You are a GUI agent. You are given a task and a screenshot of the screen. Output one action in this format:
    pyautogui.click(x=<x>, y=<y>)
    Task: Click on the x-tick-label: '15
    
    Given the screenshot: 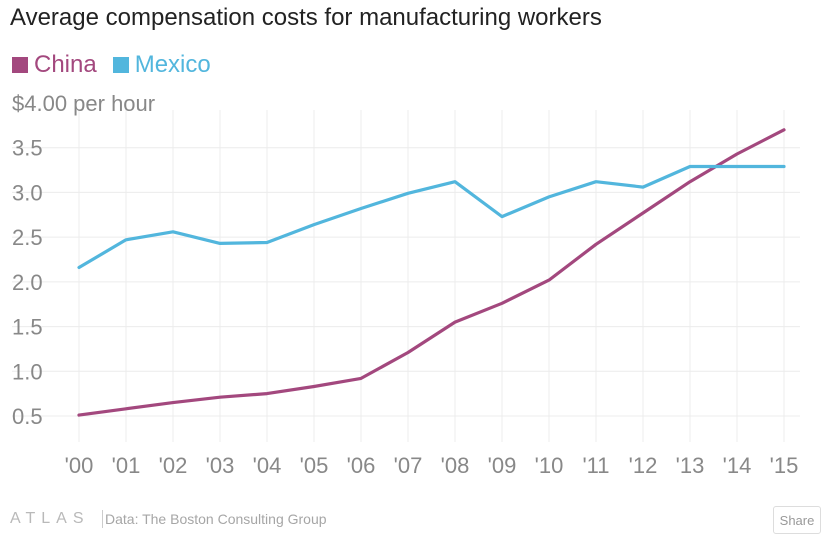 What is the action you would take?
    pyautogui.click(x=784, y=465)
    